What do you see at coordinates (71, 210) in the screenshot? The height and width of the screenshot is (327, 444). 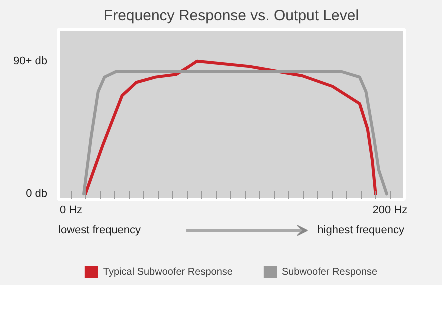 I see `x-tick-label: 0 Hz` at bounding box center [71, 210].